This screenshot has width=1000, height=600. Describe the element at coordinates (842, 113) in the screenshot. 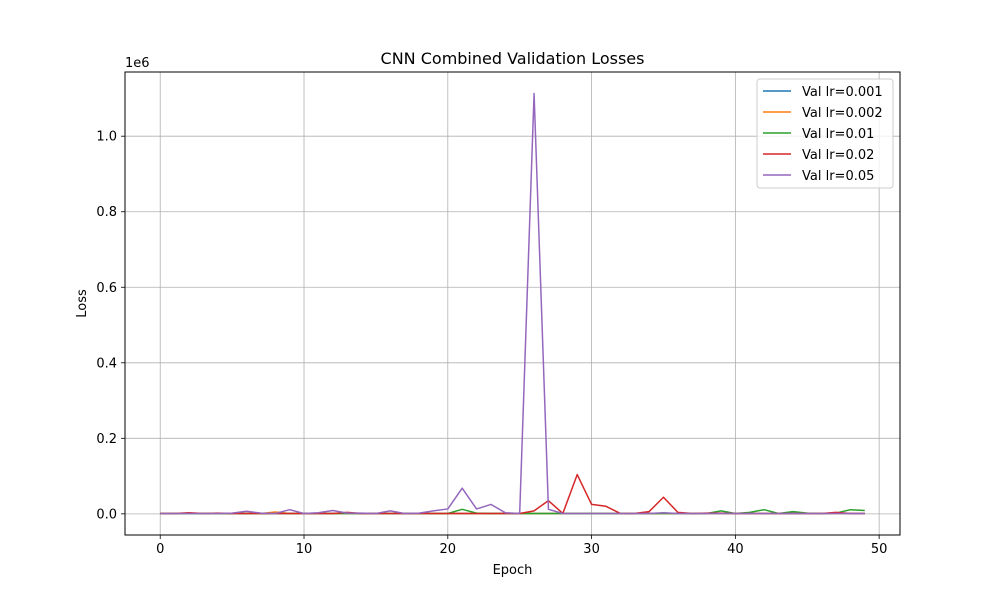

I see `legend-label: Val lr=0.002` at that location.